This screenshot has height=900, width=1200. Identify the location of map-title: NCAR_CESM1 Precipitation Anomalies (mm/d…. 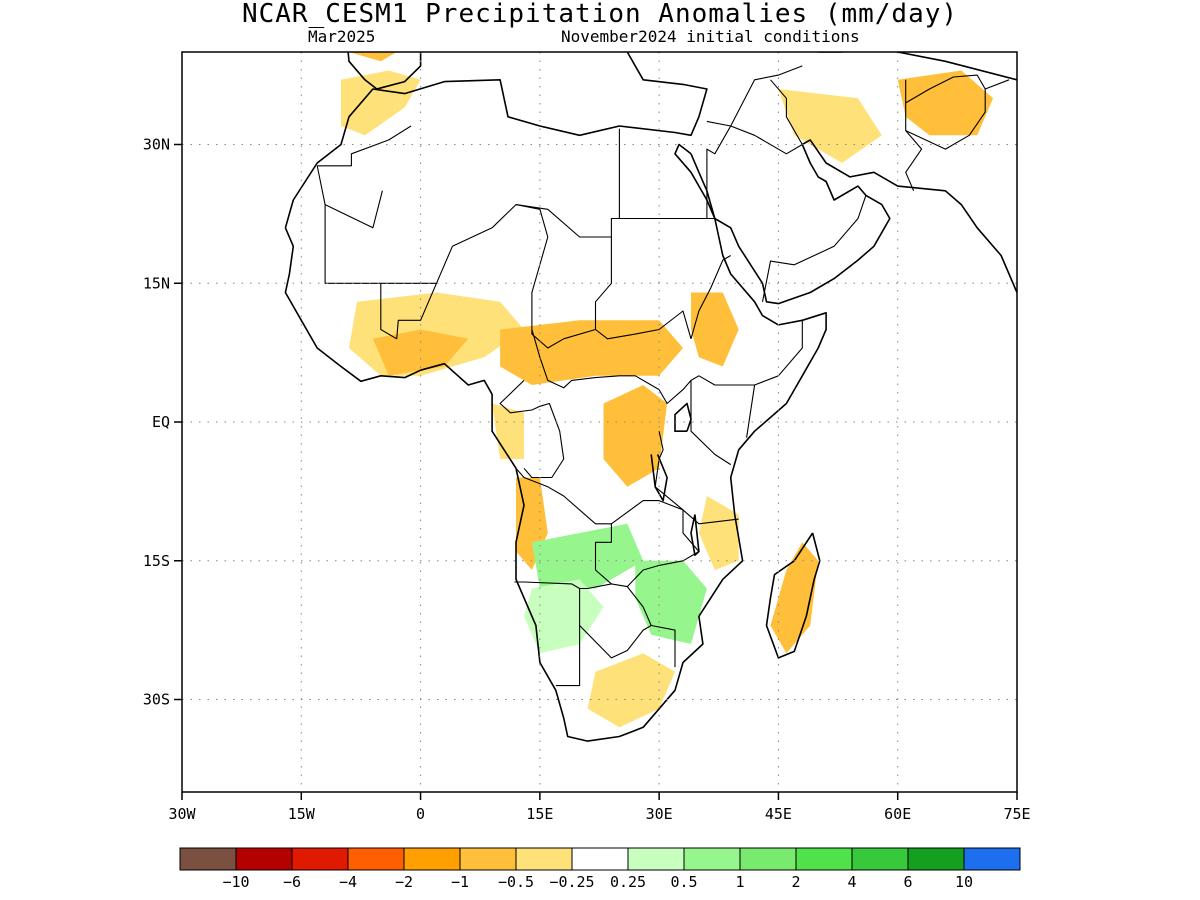
(600, 14).